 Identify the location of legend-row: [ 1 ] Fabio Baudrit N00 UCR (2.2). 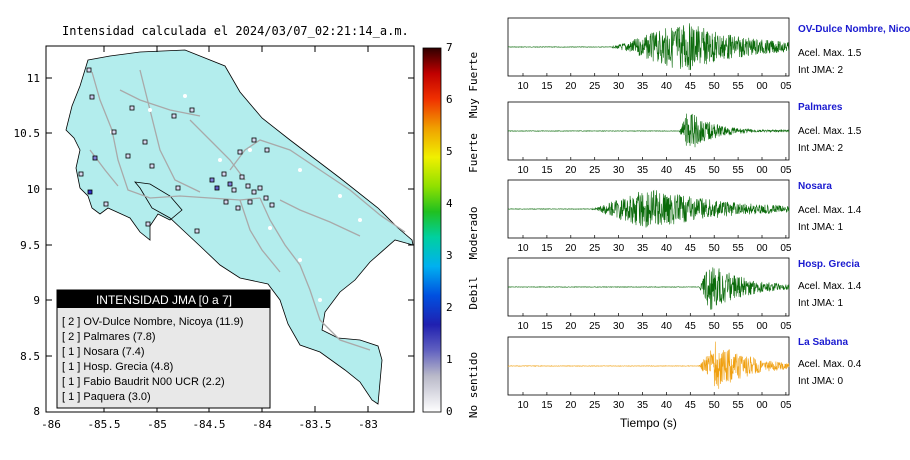
(143, 382).